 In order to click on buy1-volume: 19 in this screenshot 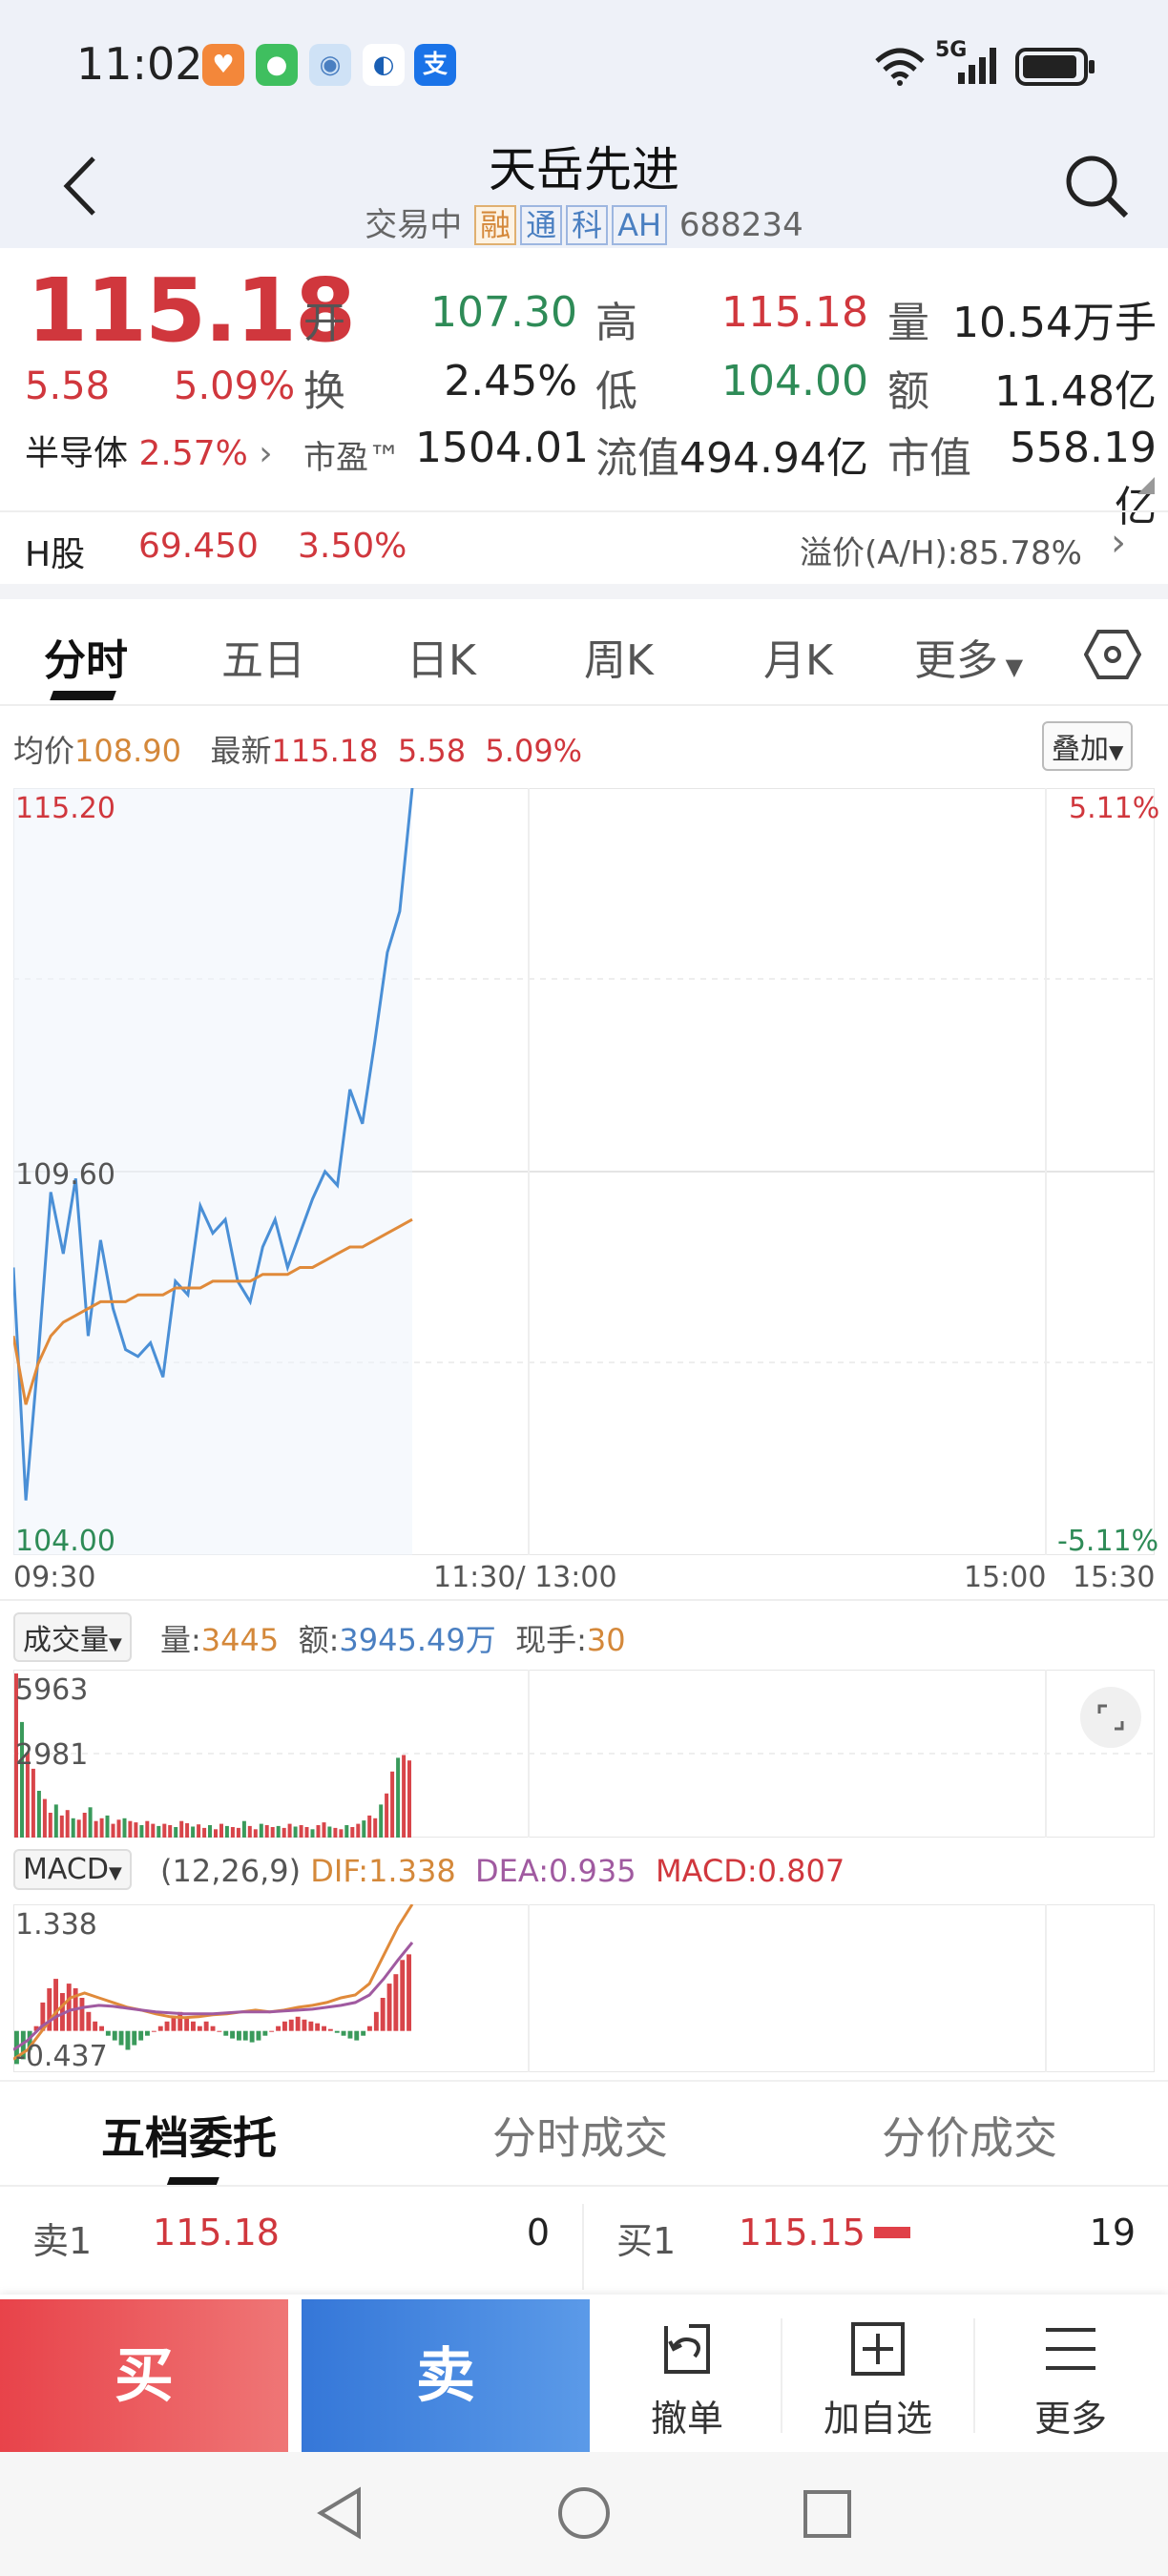, I will do `click(1113, 2233)`.